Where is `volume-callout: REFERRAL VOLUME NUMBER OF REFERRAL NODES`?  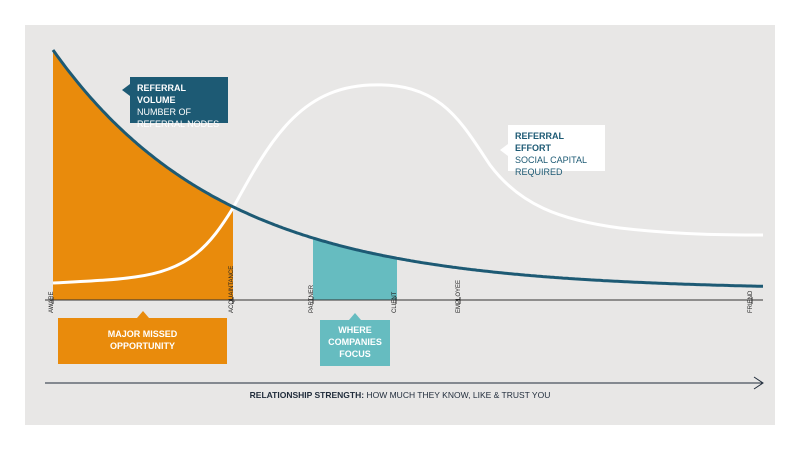
volume-callout: REFERRAL VOLUME NUMBER OF REFERRAL NODES is located at coordinates (179, 103).